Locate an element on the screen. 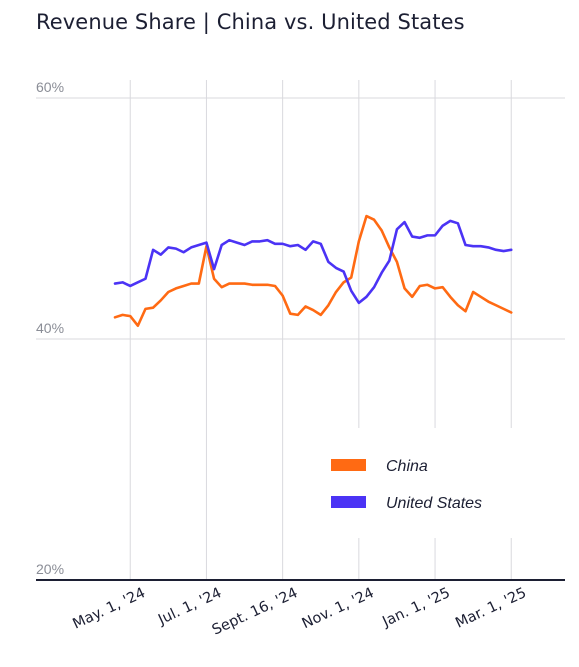  legend-label-united-states: United States is located at coordinates (434, 503).